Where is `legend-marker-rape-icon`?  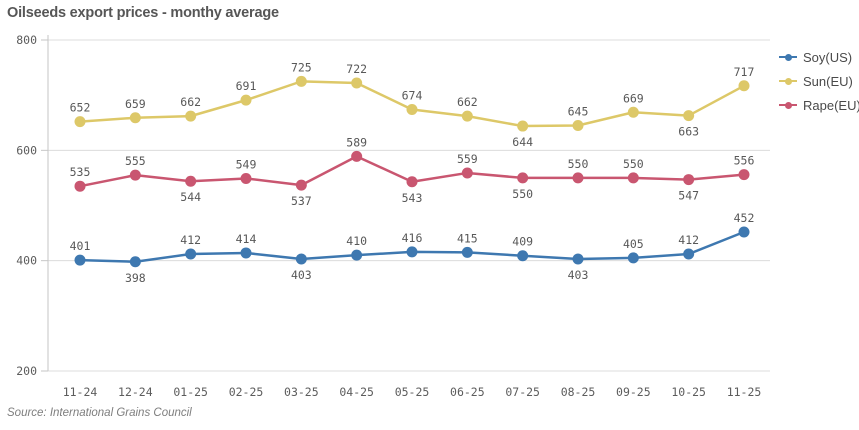
legend-marker-rape-icon is located at coordinates (788, 105).